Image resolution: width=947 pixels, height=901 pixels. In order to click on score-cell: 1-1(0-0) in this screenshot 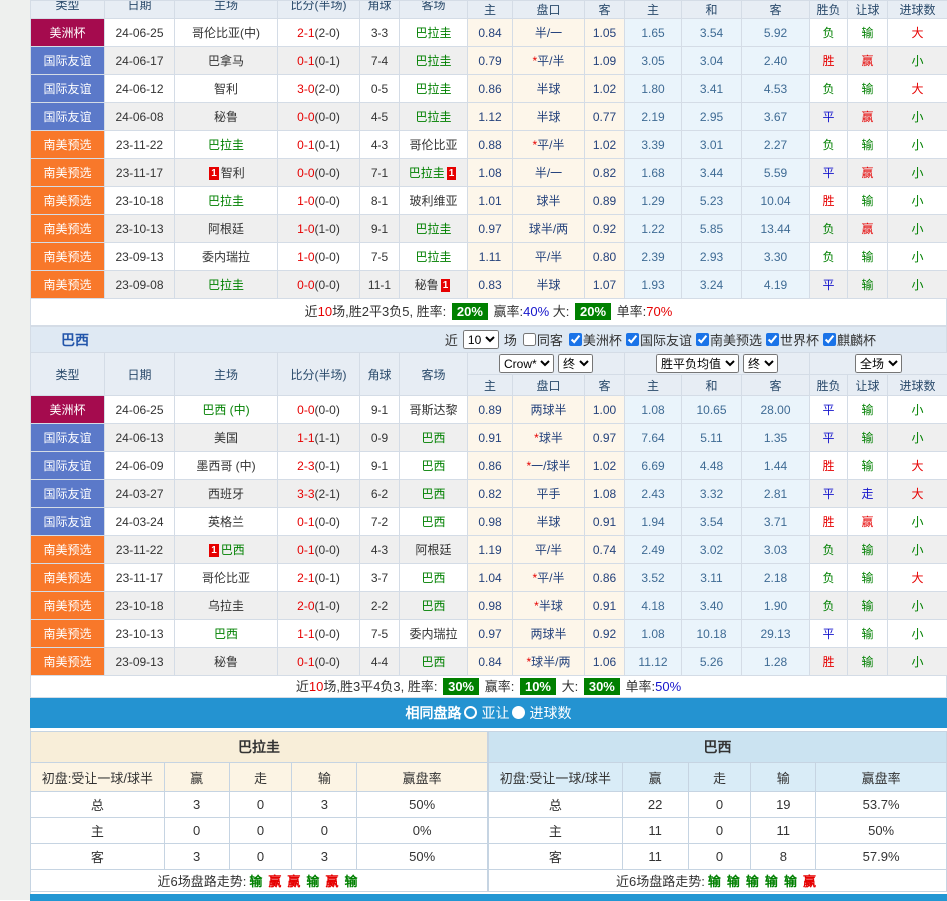, I will do `click(319, 634)`.